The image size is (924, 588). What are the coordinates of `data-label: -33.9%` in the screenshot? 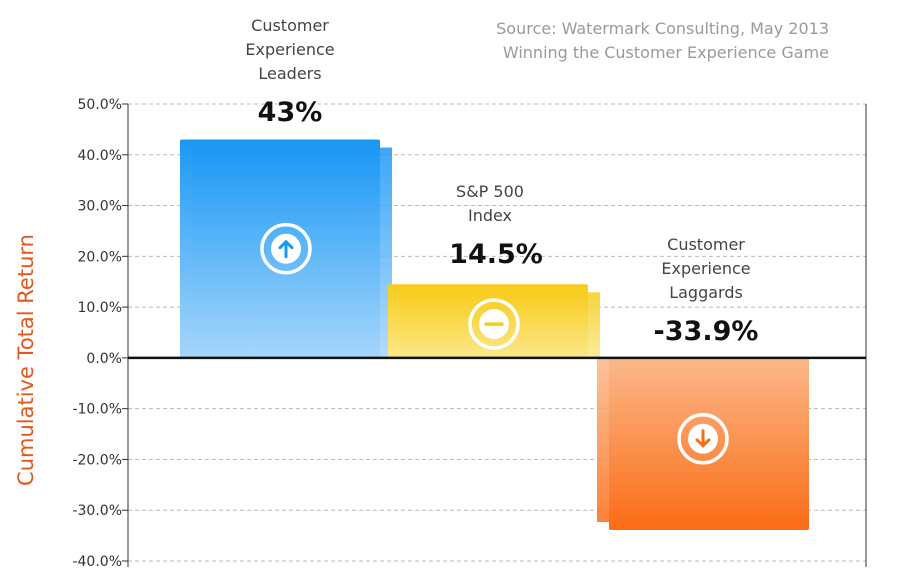 It's located at (706, 331).